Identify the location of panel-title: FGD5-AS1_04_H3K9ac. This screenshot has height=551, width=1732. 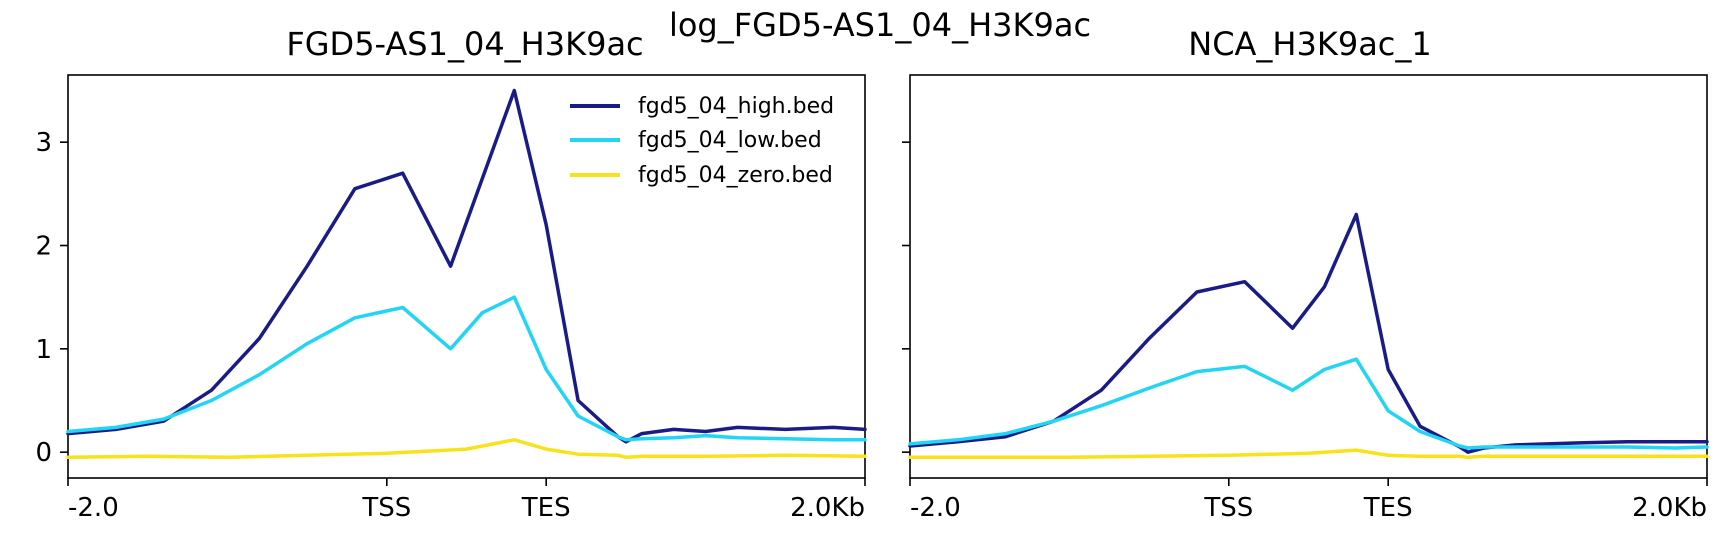
(464, 44).